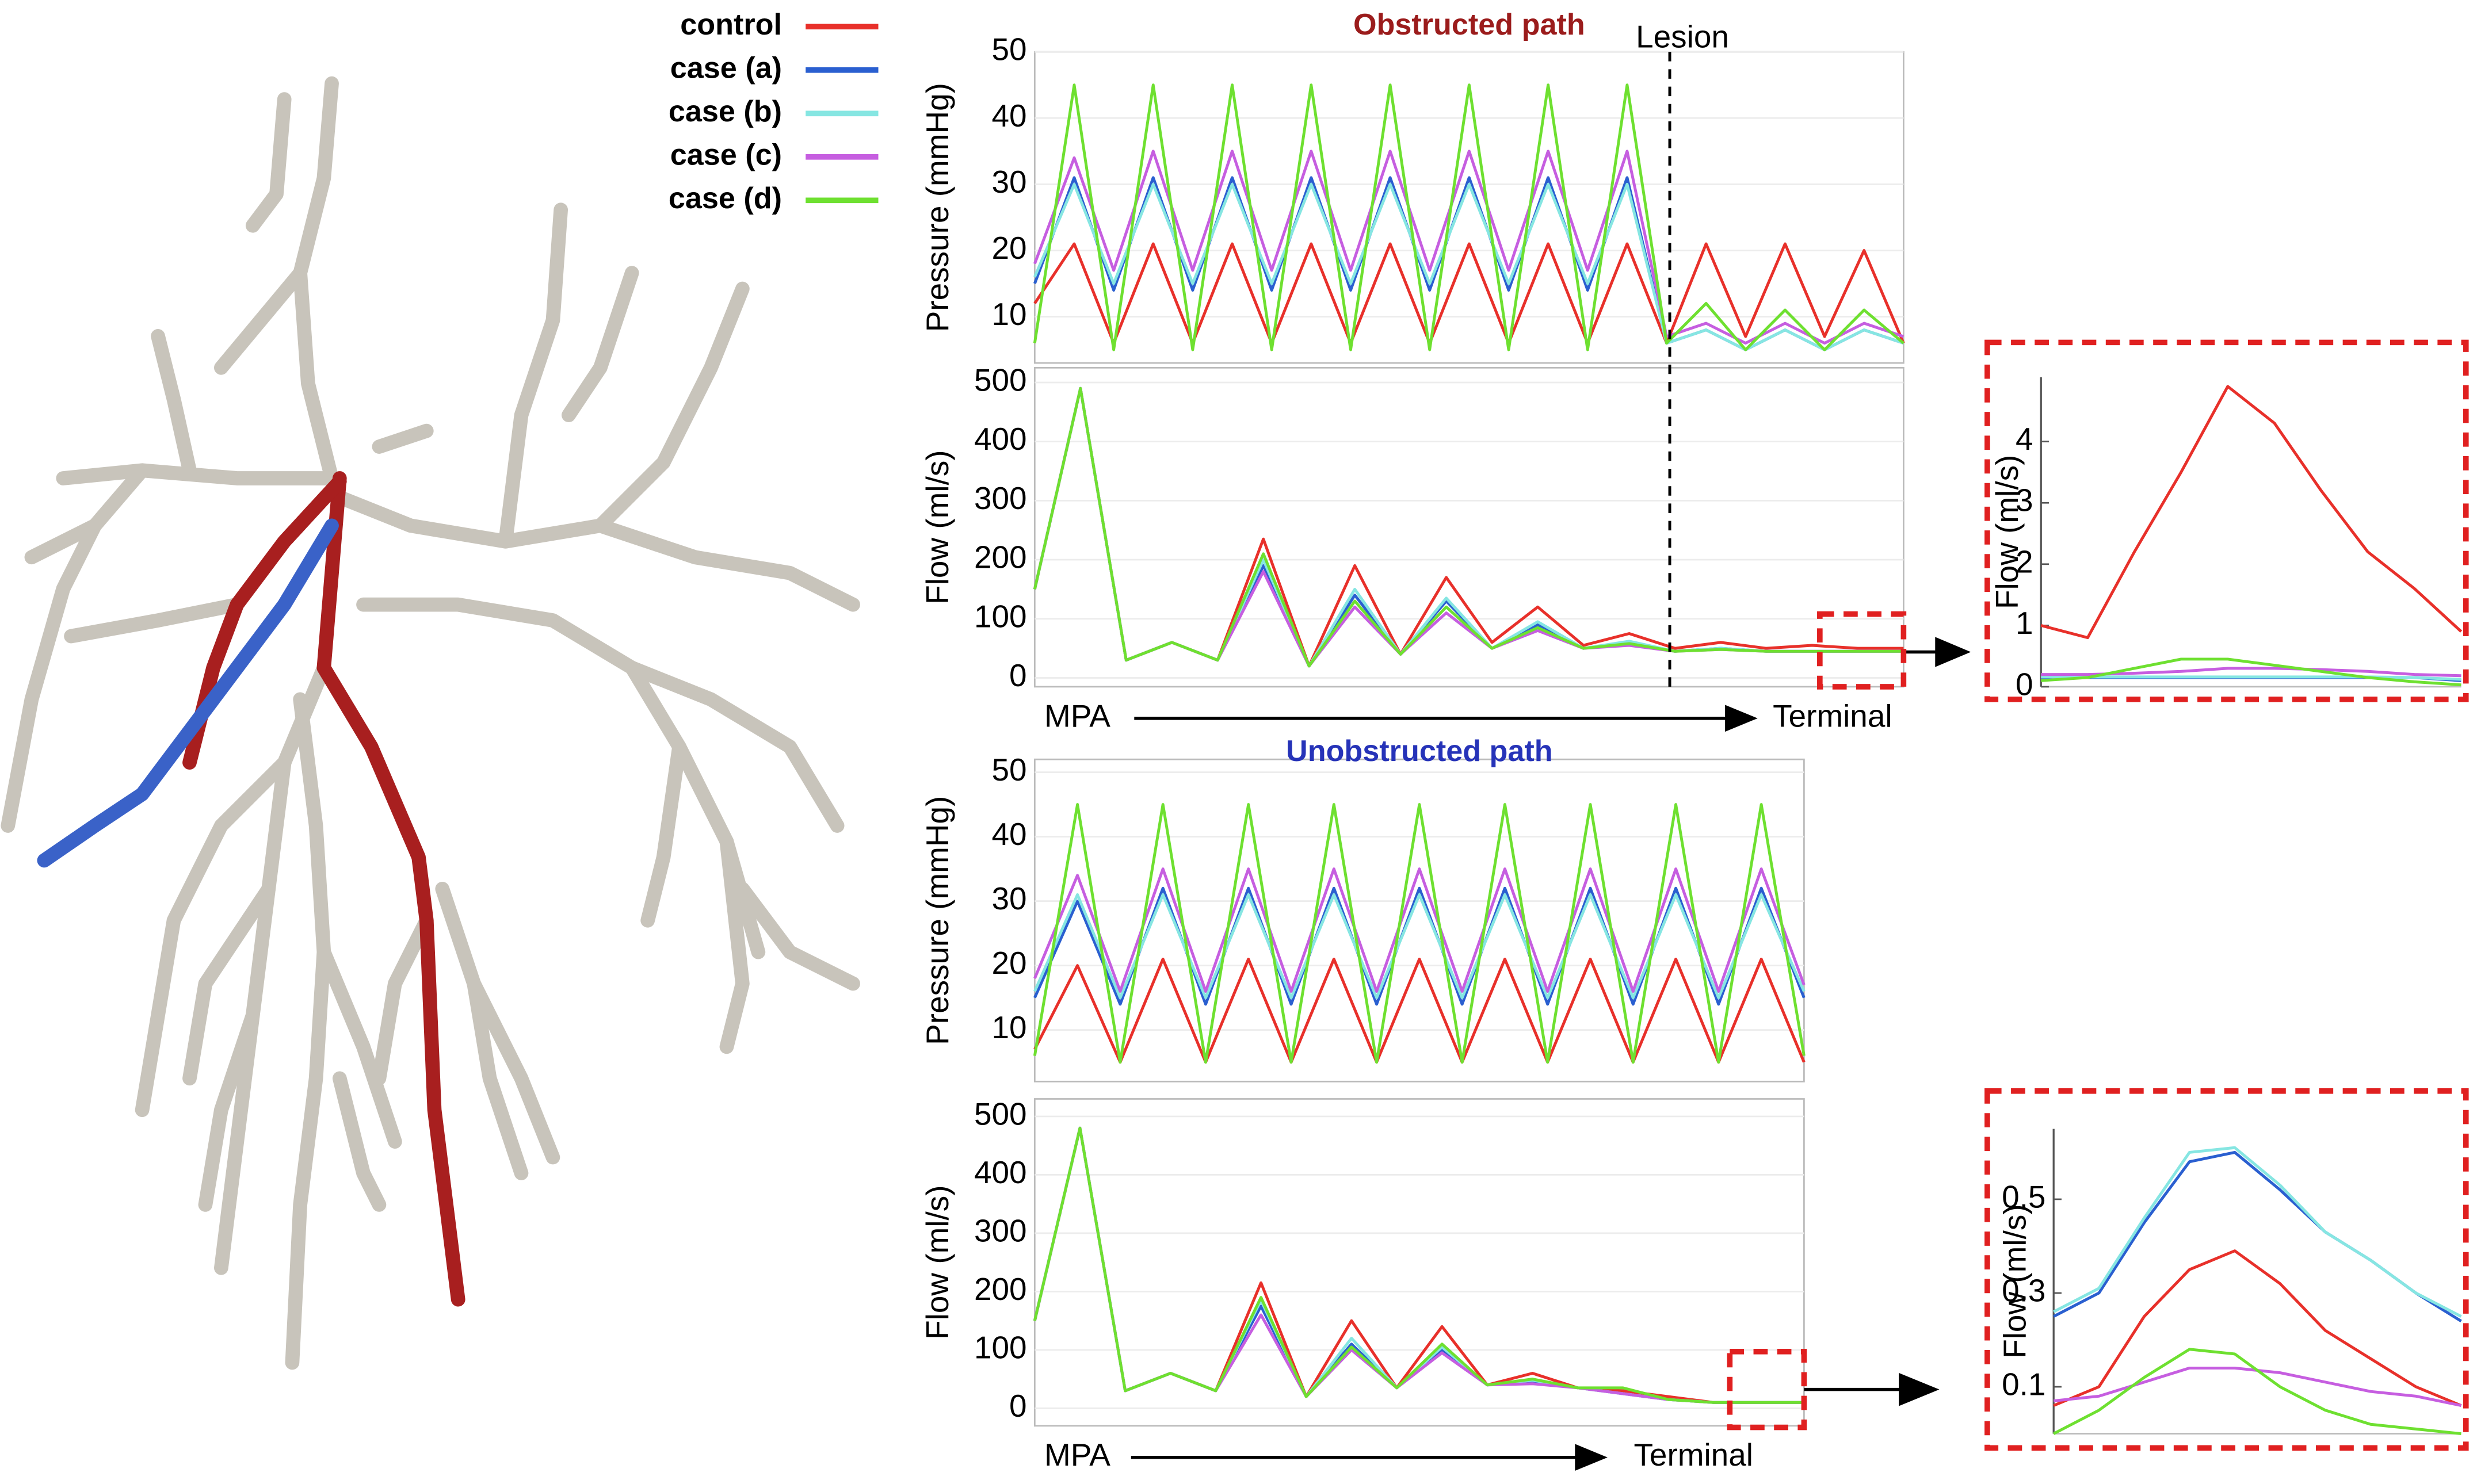 The height and width of the screenshot is (1484, 2477). What do you see at coordinates (1469, 24) in the screenshot?
I see `chart-title: Obstructed path` at bounding box center [1469, 24].